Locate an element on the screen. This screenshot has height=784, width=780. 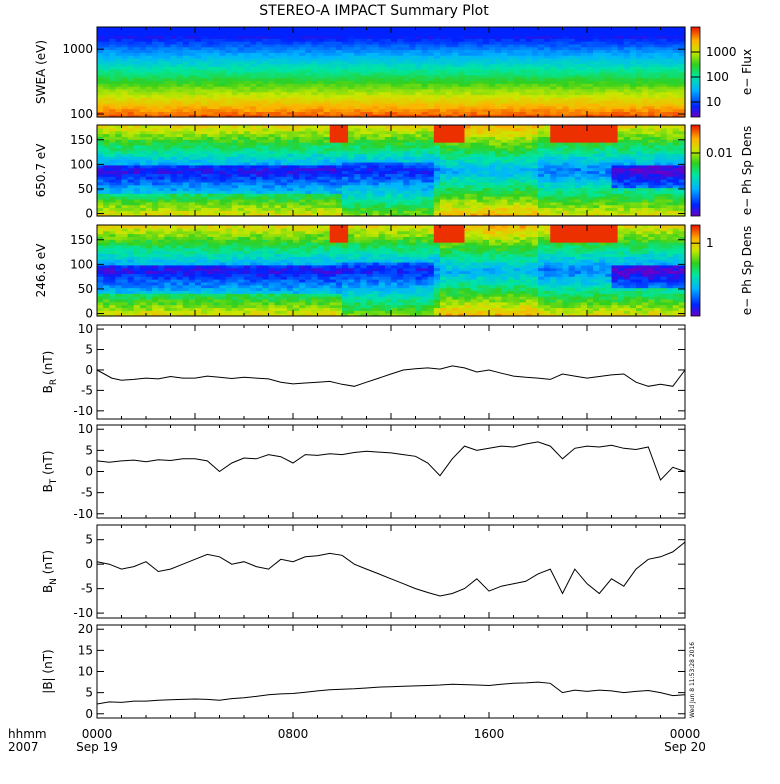
colorbar-tick-label: 100 is located at coordinates (717, 77).